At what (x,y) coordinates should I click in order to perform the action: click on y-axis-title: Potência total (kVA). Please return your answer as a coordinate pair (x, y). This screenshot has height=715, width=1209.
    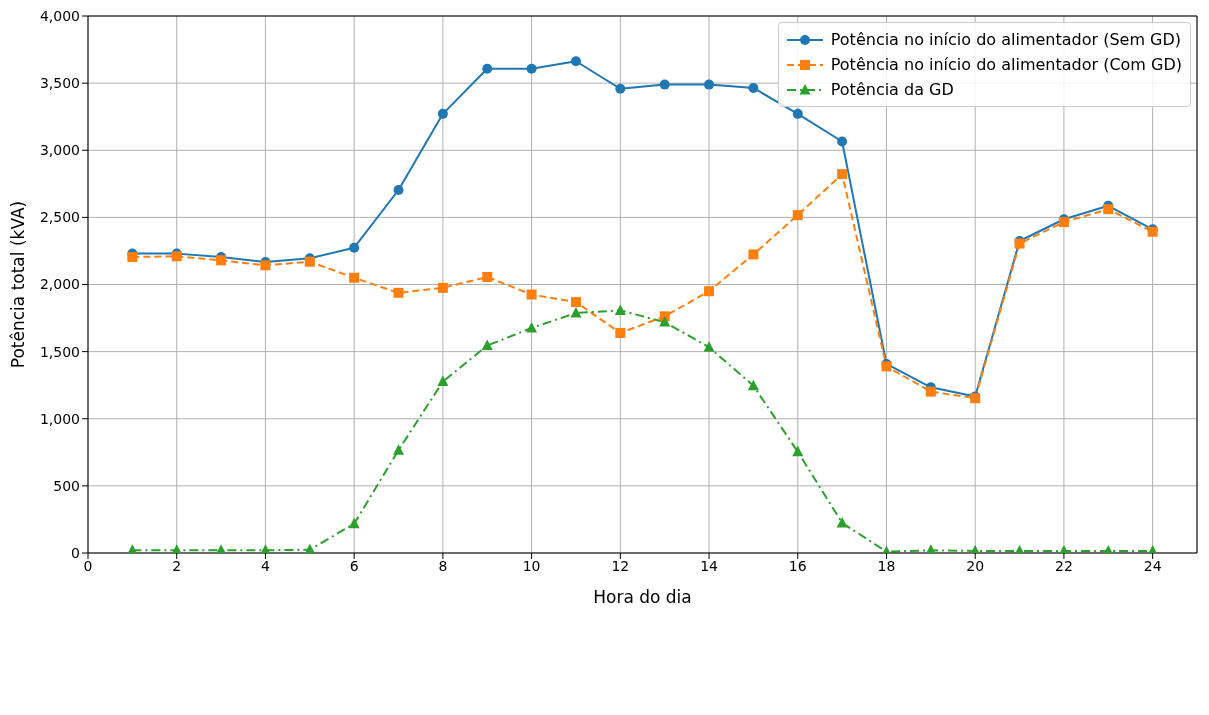
    Looking at the image, I should click on (18, 284).